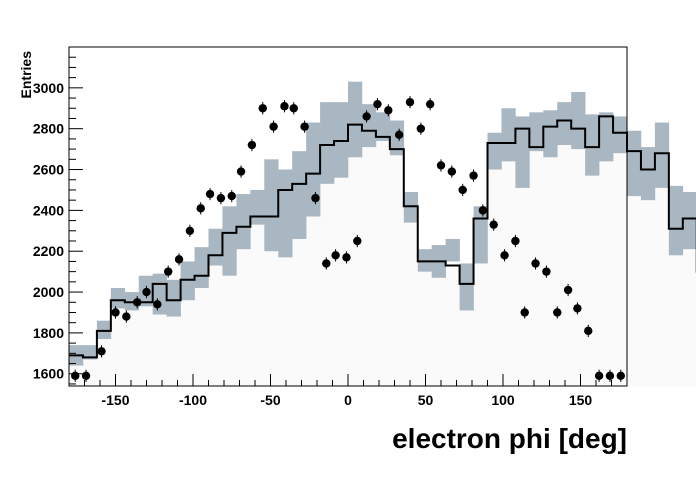  Describe the element at coordinates (48, 129) in the screenshot. I see `y-tick-label: 2800` at that location.